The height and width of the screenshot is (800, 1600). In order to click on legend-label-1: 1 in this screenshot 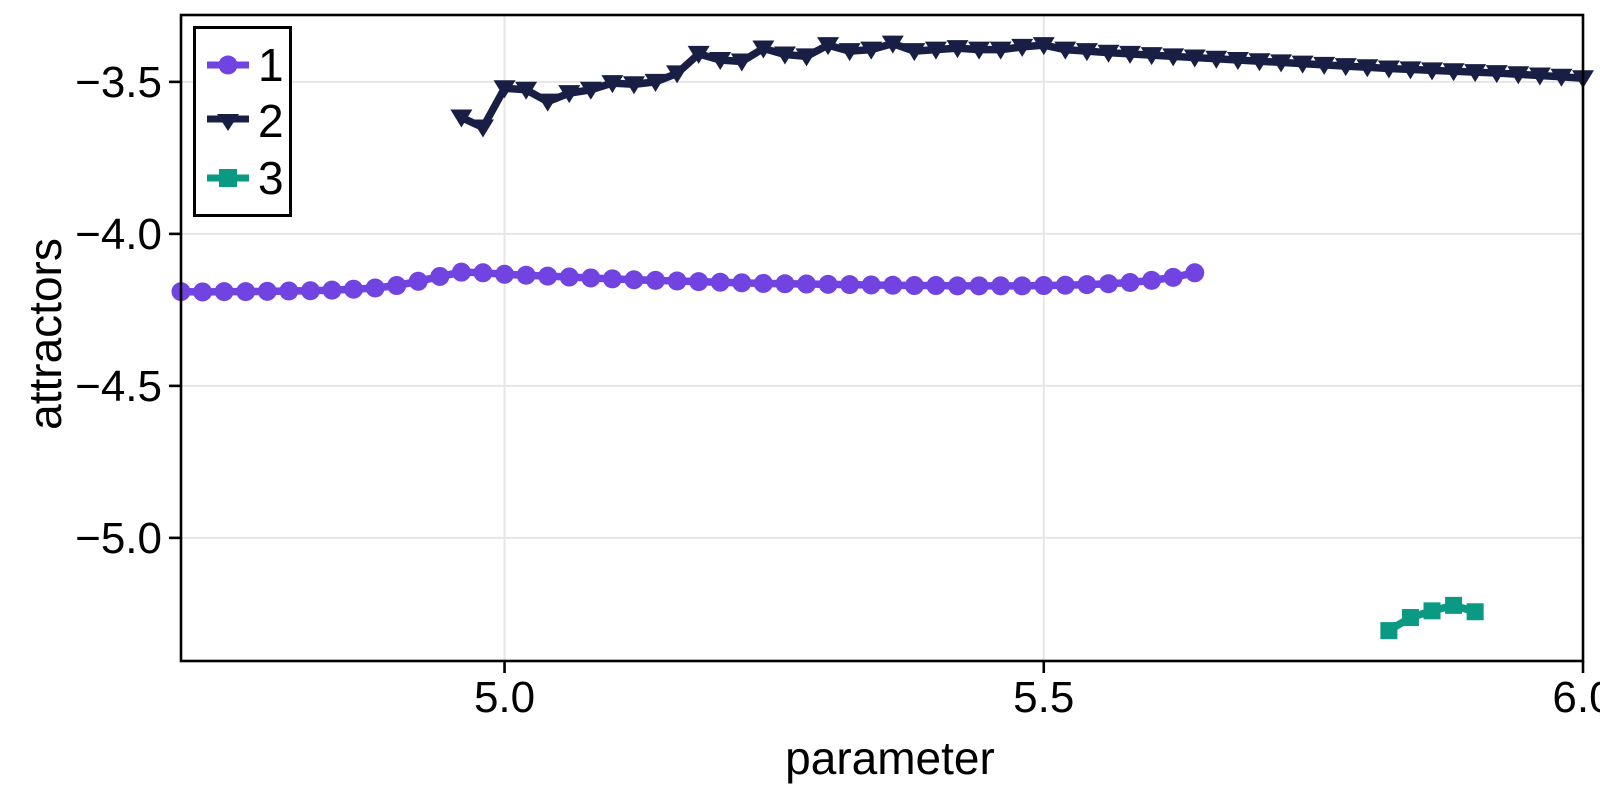, I will do `click(271, 65)`.